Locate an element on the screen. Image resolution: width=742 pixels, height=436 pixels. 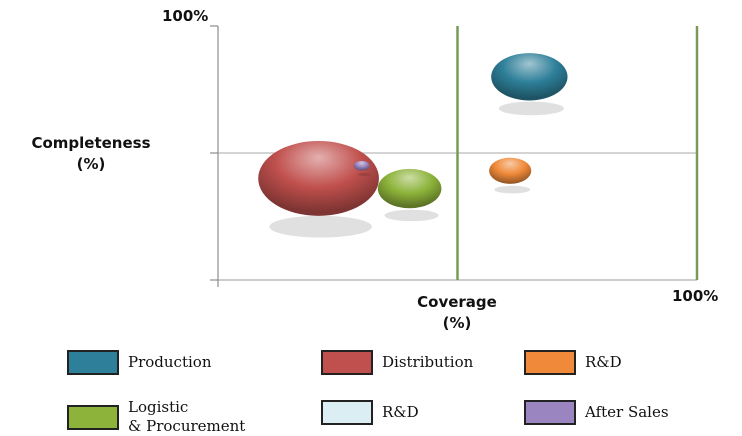
x-axis-title-line2: (%) is located at coordinates (457, 323).